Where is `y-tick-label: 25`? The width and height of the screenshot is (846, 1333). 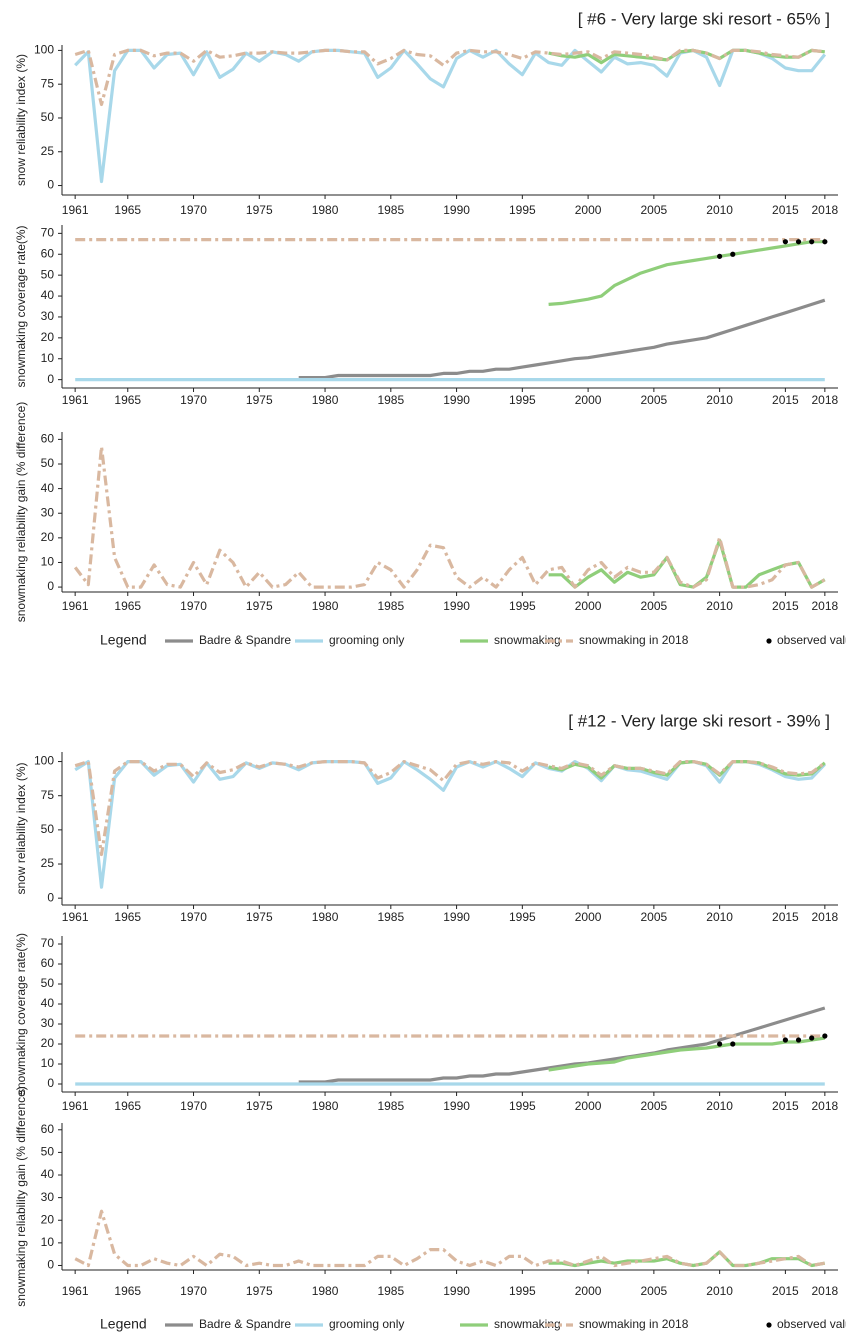
y-tick-label: 25 is located at coordinates (48, 151).